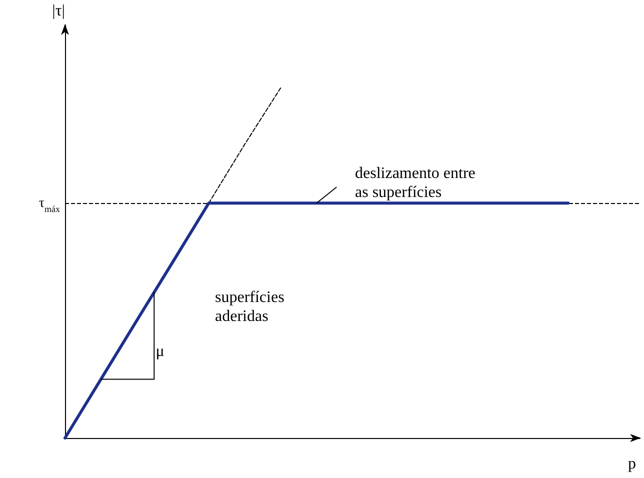 The image size is (644, 478). Describe the element at coordinates (160, 351) in the screenshot. I see `annotation: μ` at that location.